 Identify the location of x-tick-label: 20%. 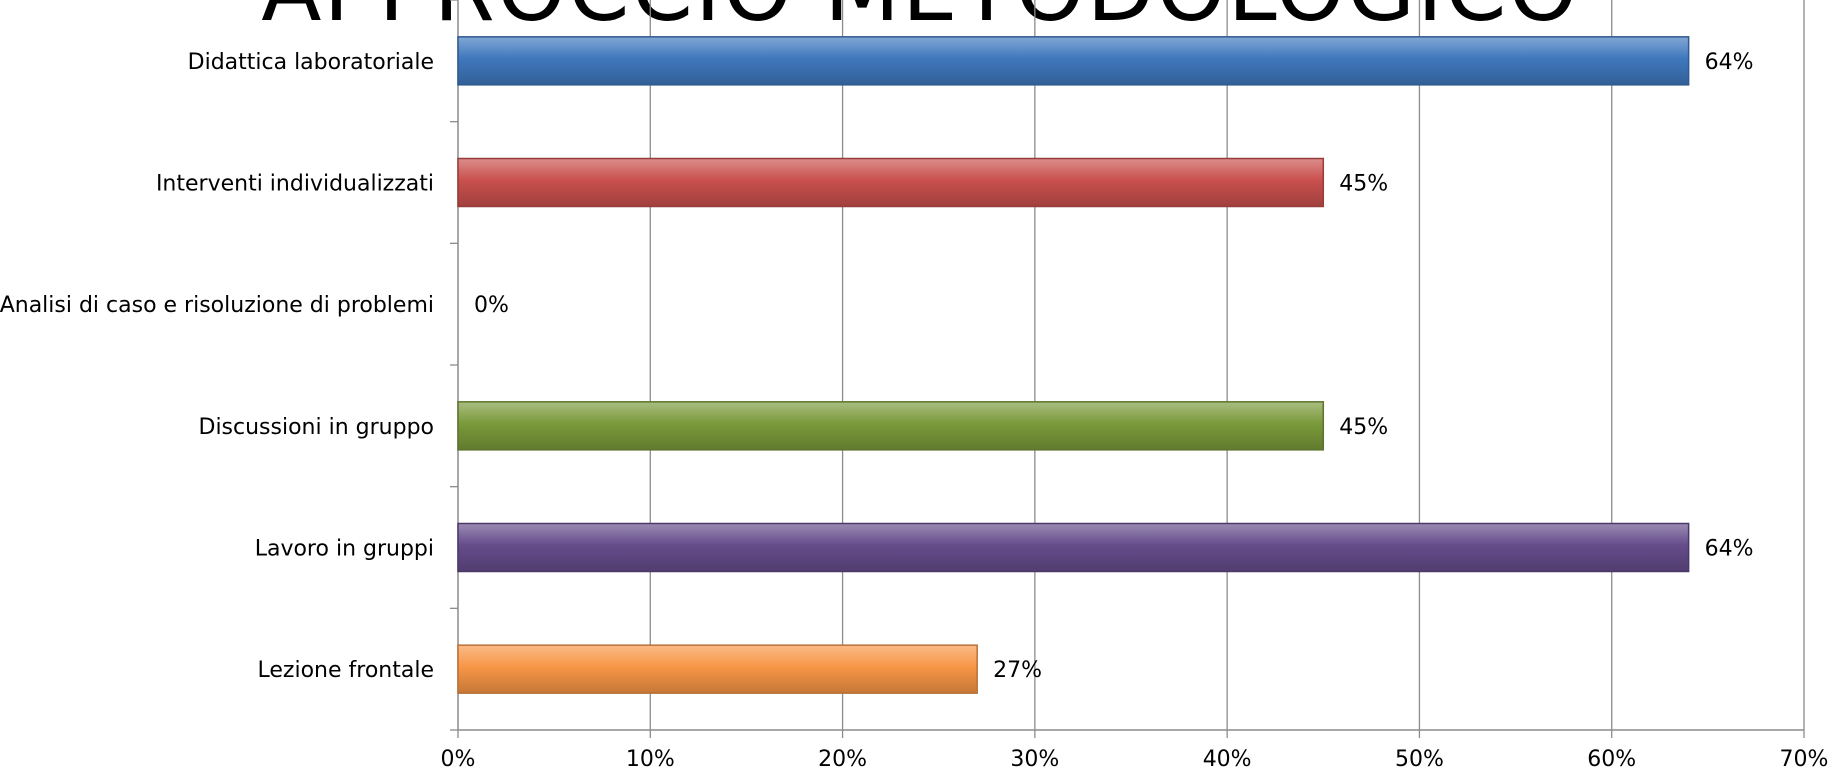
(842, 759).